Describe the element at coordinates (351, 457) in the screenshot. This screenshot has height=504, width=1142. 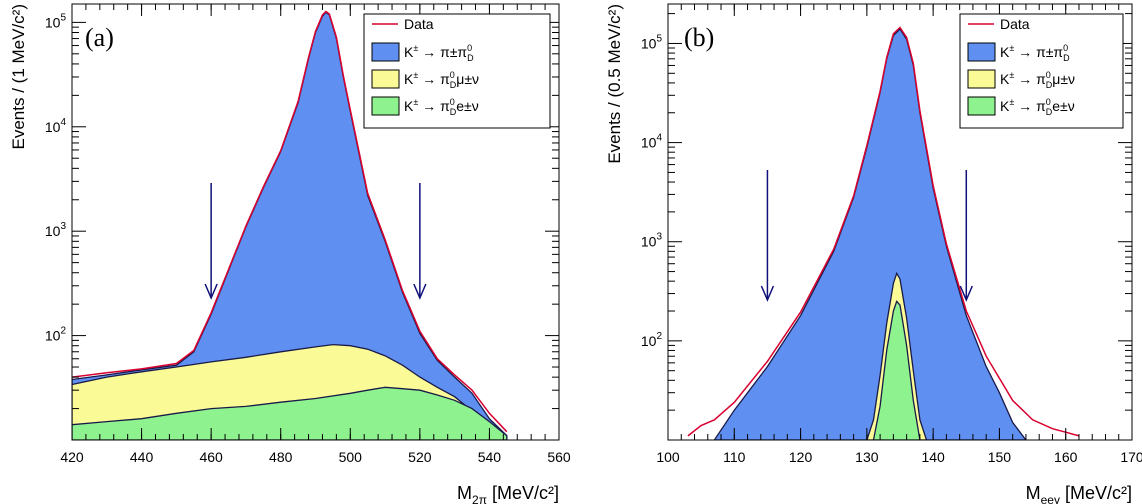
I see `panel-a-xtick-label: 500` at that location.